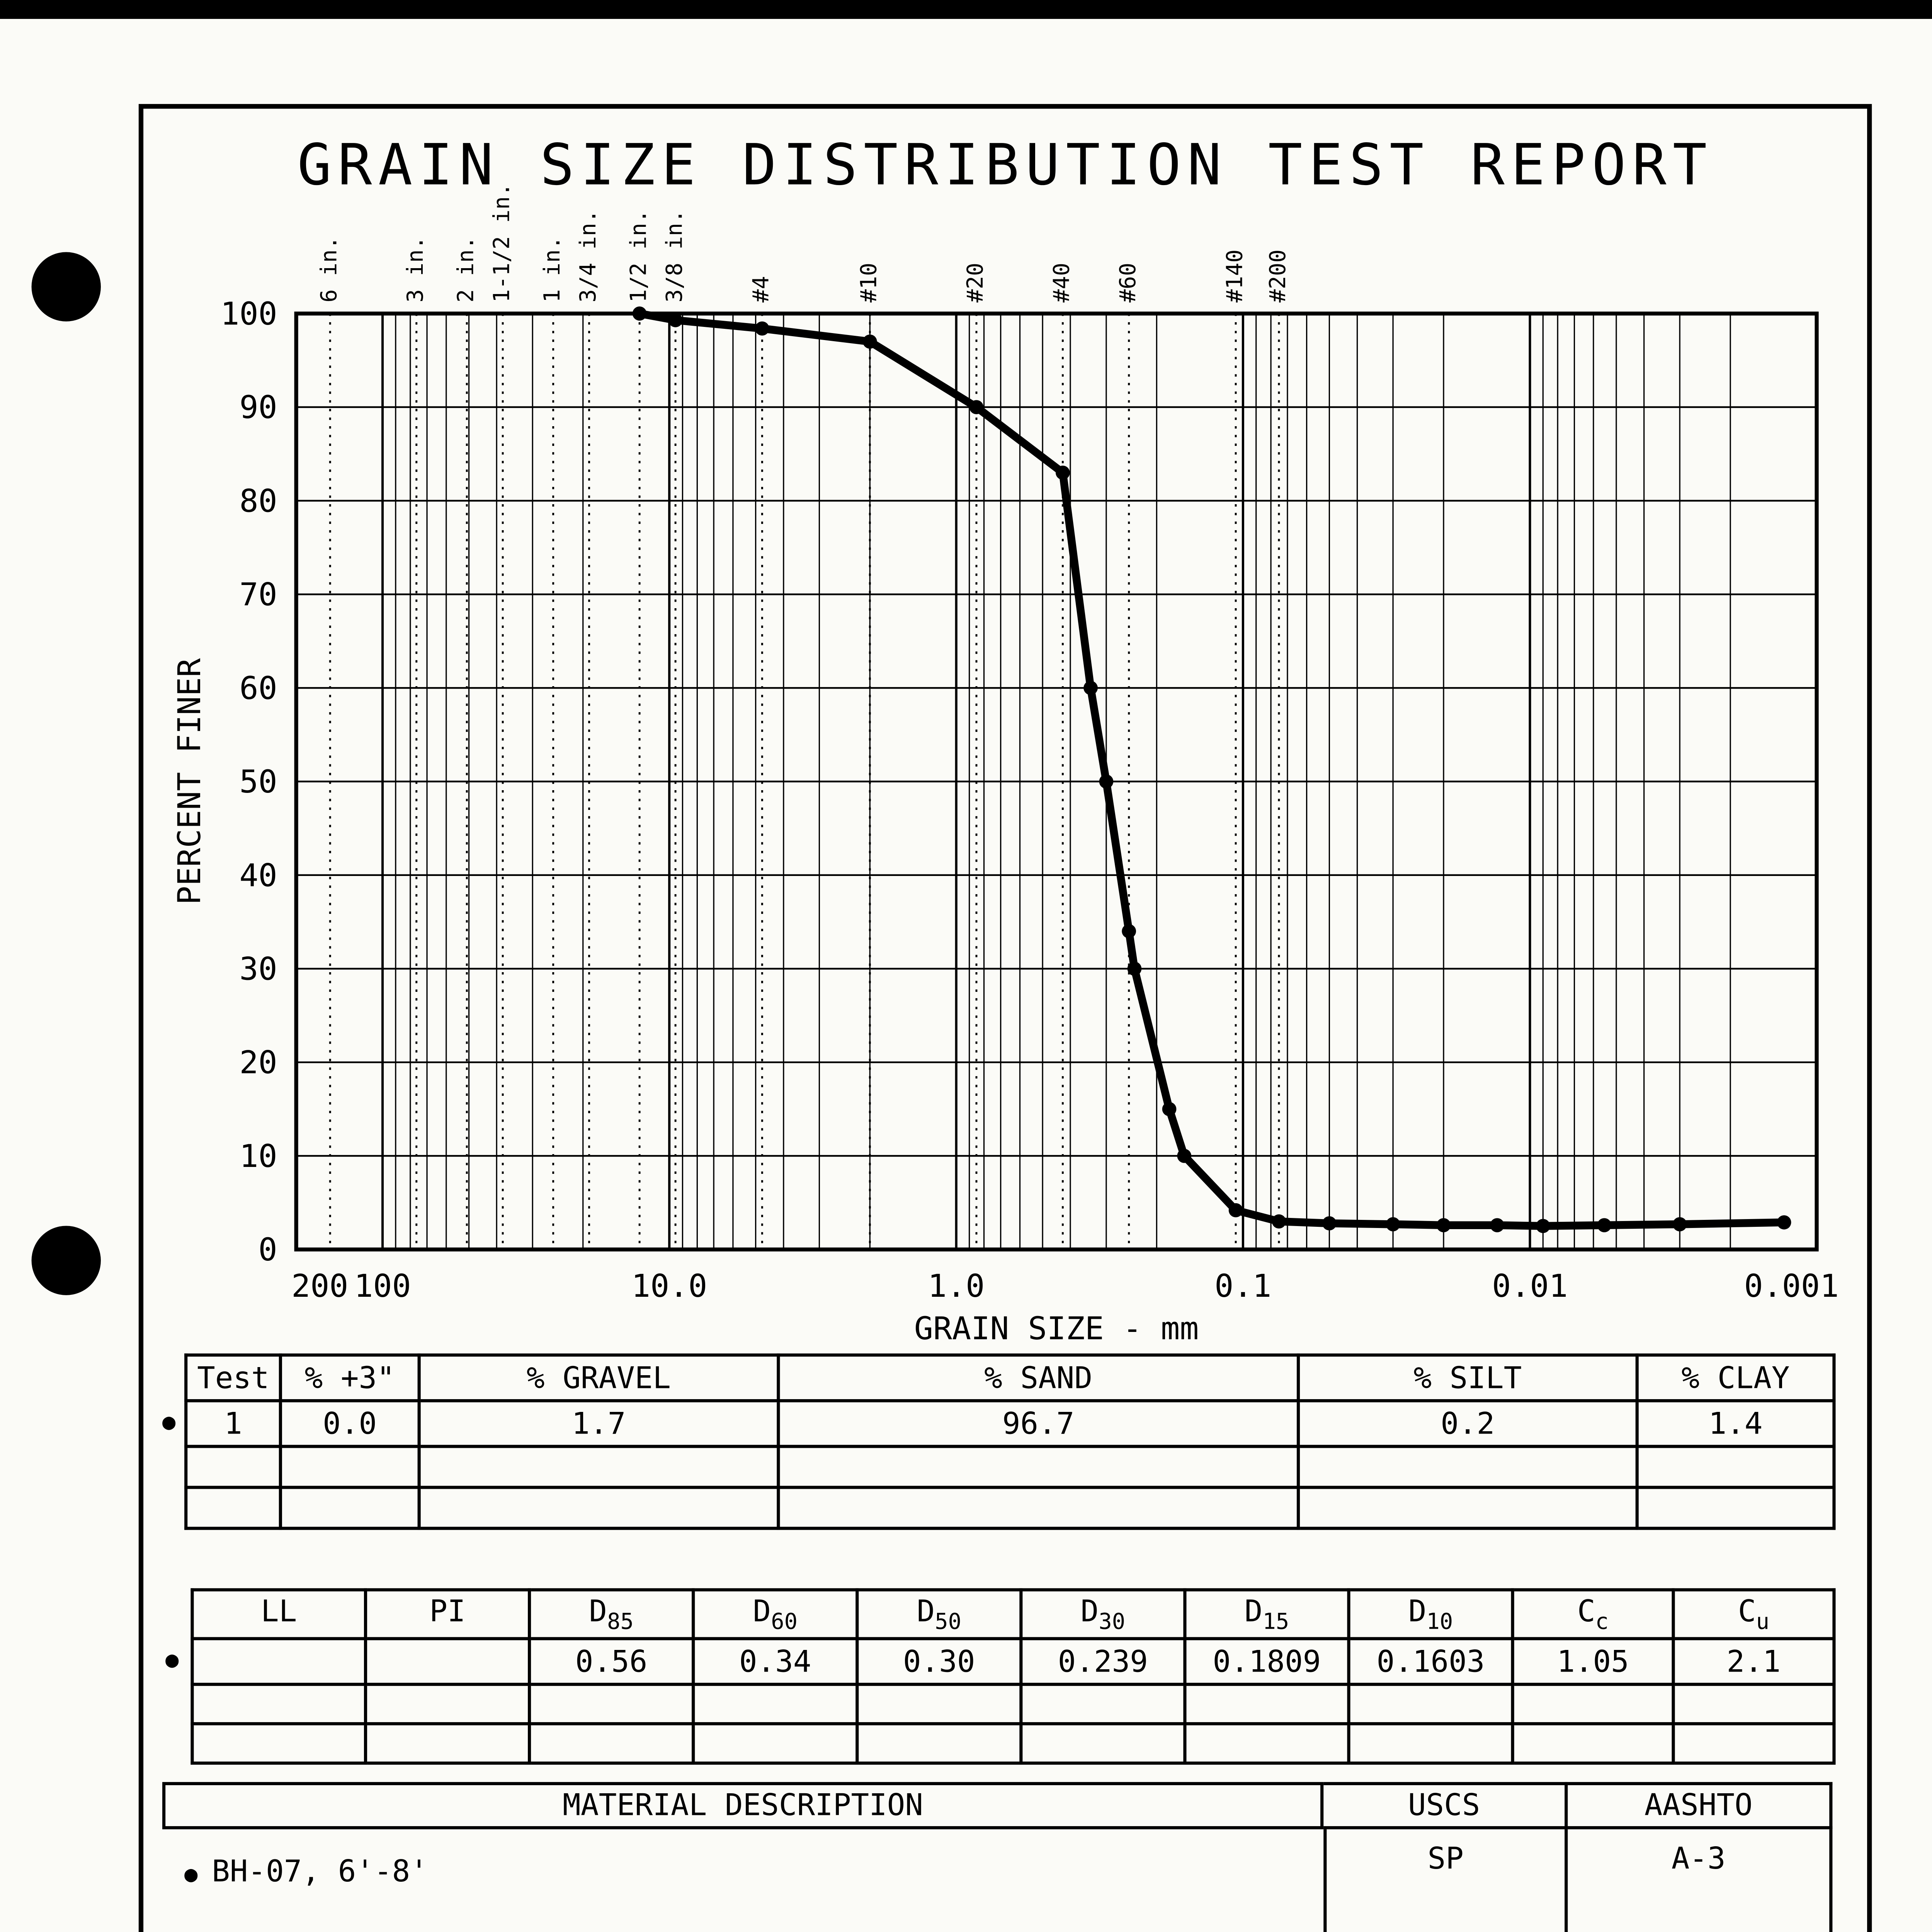 This screenshot has height=1932, width=1932. Describe the element at coordinates (1736, 1378) in the screenshot. I see `column-header-clay: % CLAY` at that location.